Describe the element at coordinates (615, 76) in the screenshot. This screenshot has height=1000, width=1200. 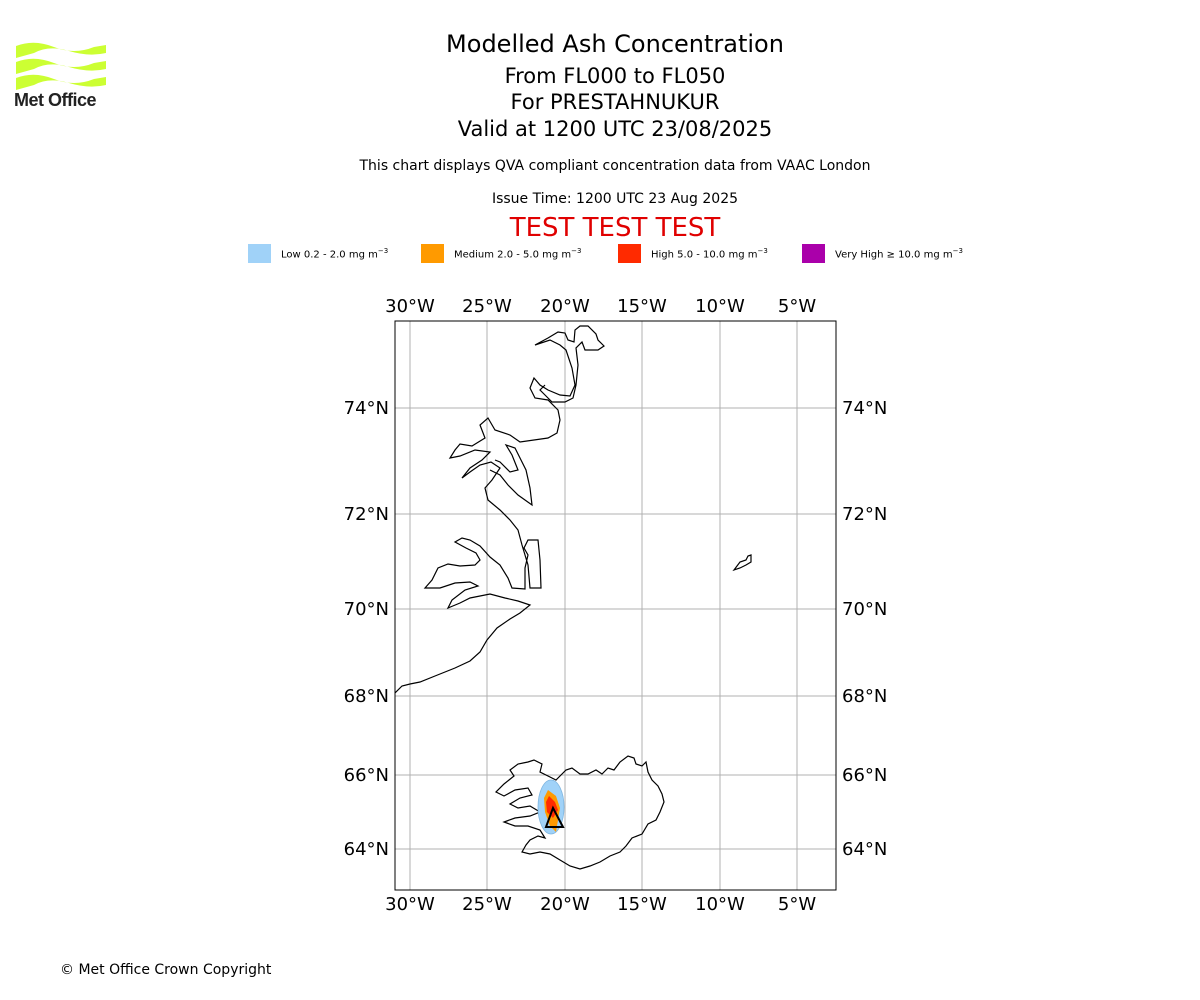
I see `flight-levels: From FL000 to FL050` at that location.